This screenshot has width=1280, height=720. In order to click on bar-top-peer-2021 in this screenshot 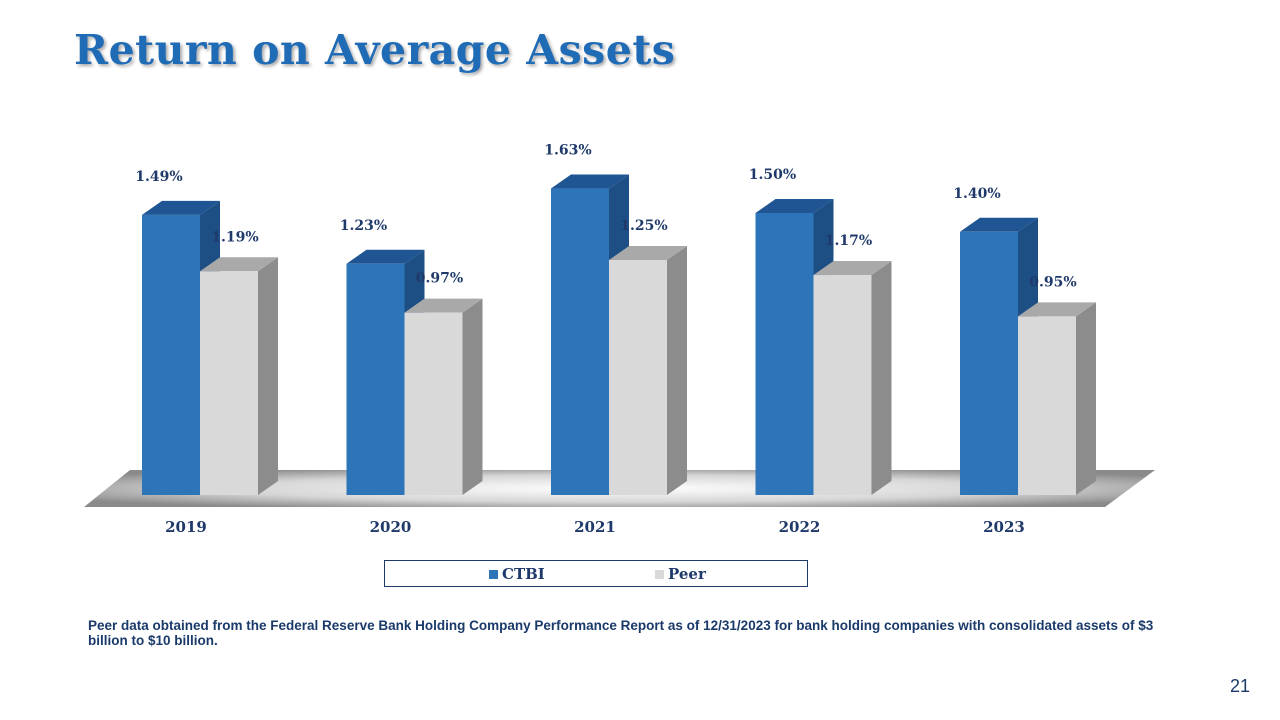, I will do `click(648, 253)`.